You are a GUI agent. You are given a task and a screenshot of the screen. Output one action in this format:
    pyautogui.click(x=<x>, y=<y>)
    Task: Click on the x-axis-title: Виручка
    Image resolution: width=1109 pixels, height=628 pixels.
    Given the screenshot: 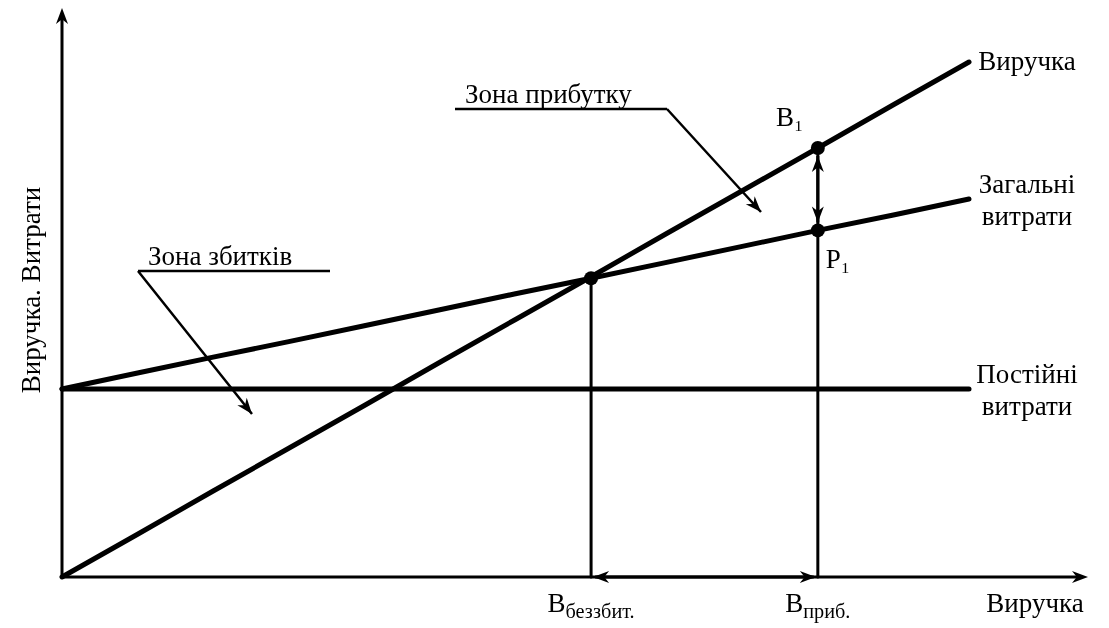 What is the action you would take?
    pyautogui.click(x=1035, y=603)
    